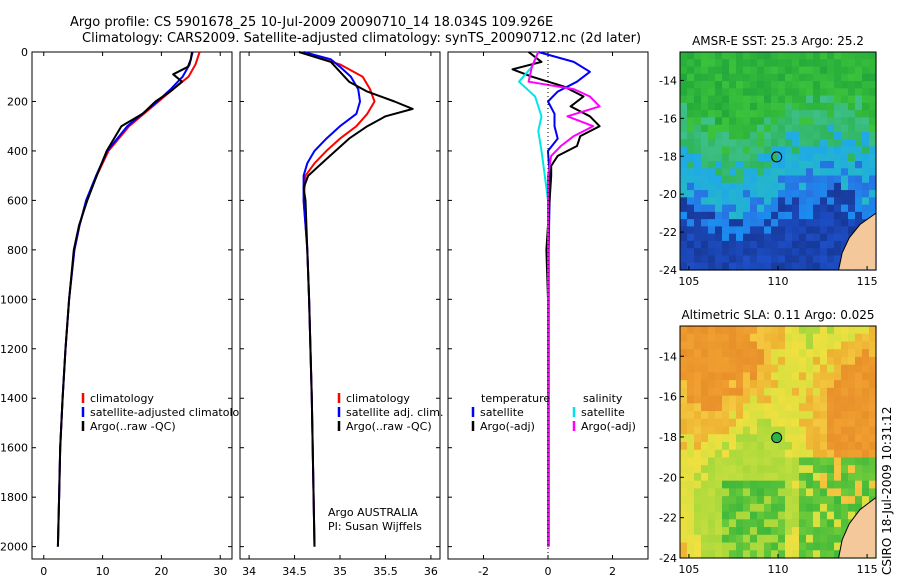  Describe the element at coordinates (14, 497) in the screenshot. I see `y-tick-label: 1800` at that location.